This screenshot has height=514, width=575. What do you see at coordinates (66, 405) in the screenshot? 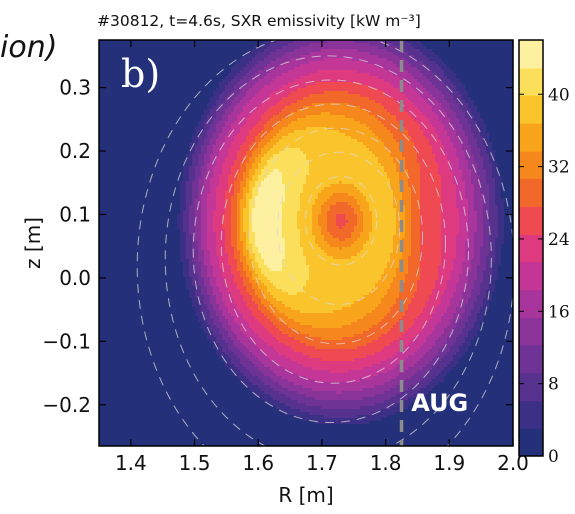
I see `y-tick-label: −0.2` at bounding box center [66, 405].